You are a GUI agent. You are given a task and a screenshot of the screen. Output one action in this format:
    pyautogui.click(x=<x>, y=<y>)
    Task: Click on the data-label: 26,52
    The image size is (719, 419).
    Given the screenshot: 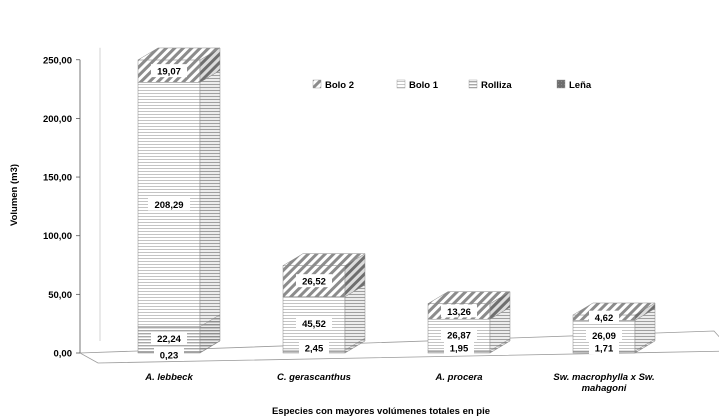 What is the action you would take?
    pyautogui.click(x=314, y=282)
    